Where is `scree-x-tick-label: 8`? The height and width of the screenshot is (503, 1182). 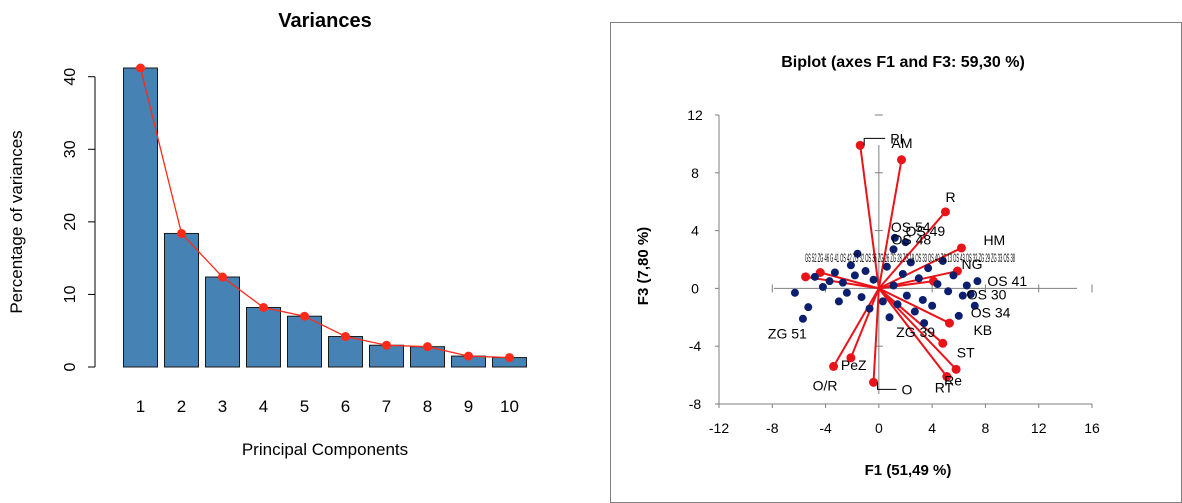 scree-x-tick-label: 8 is located at coordinates (427, 406).